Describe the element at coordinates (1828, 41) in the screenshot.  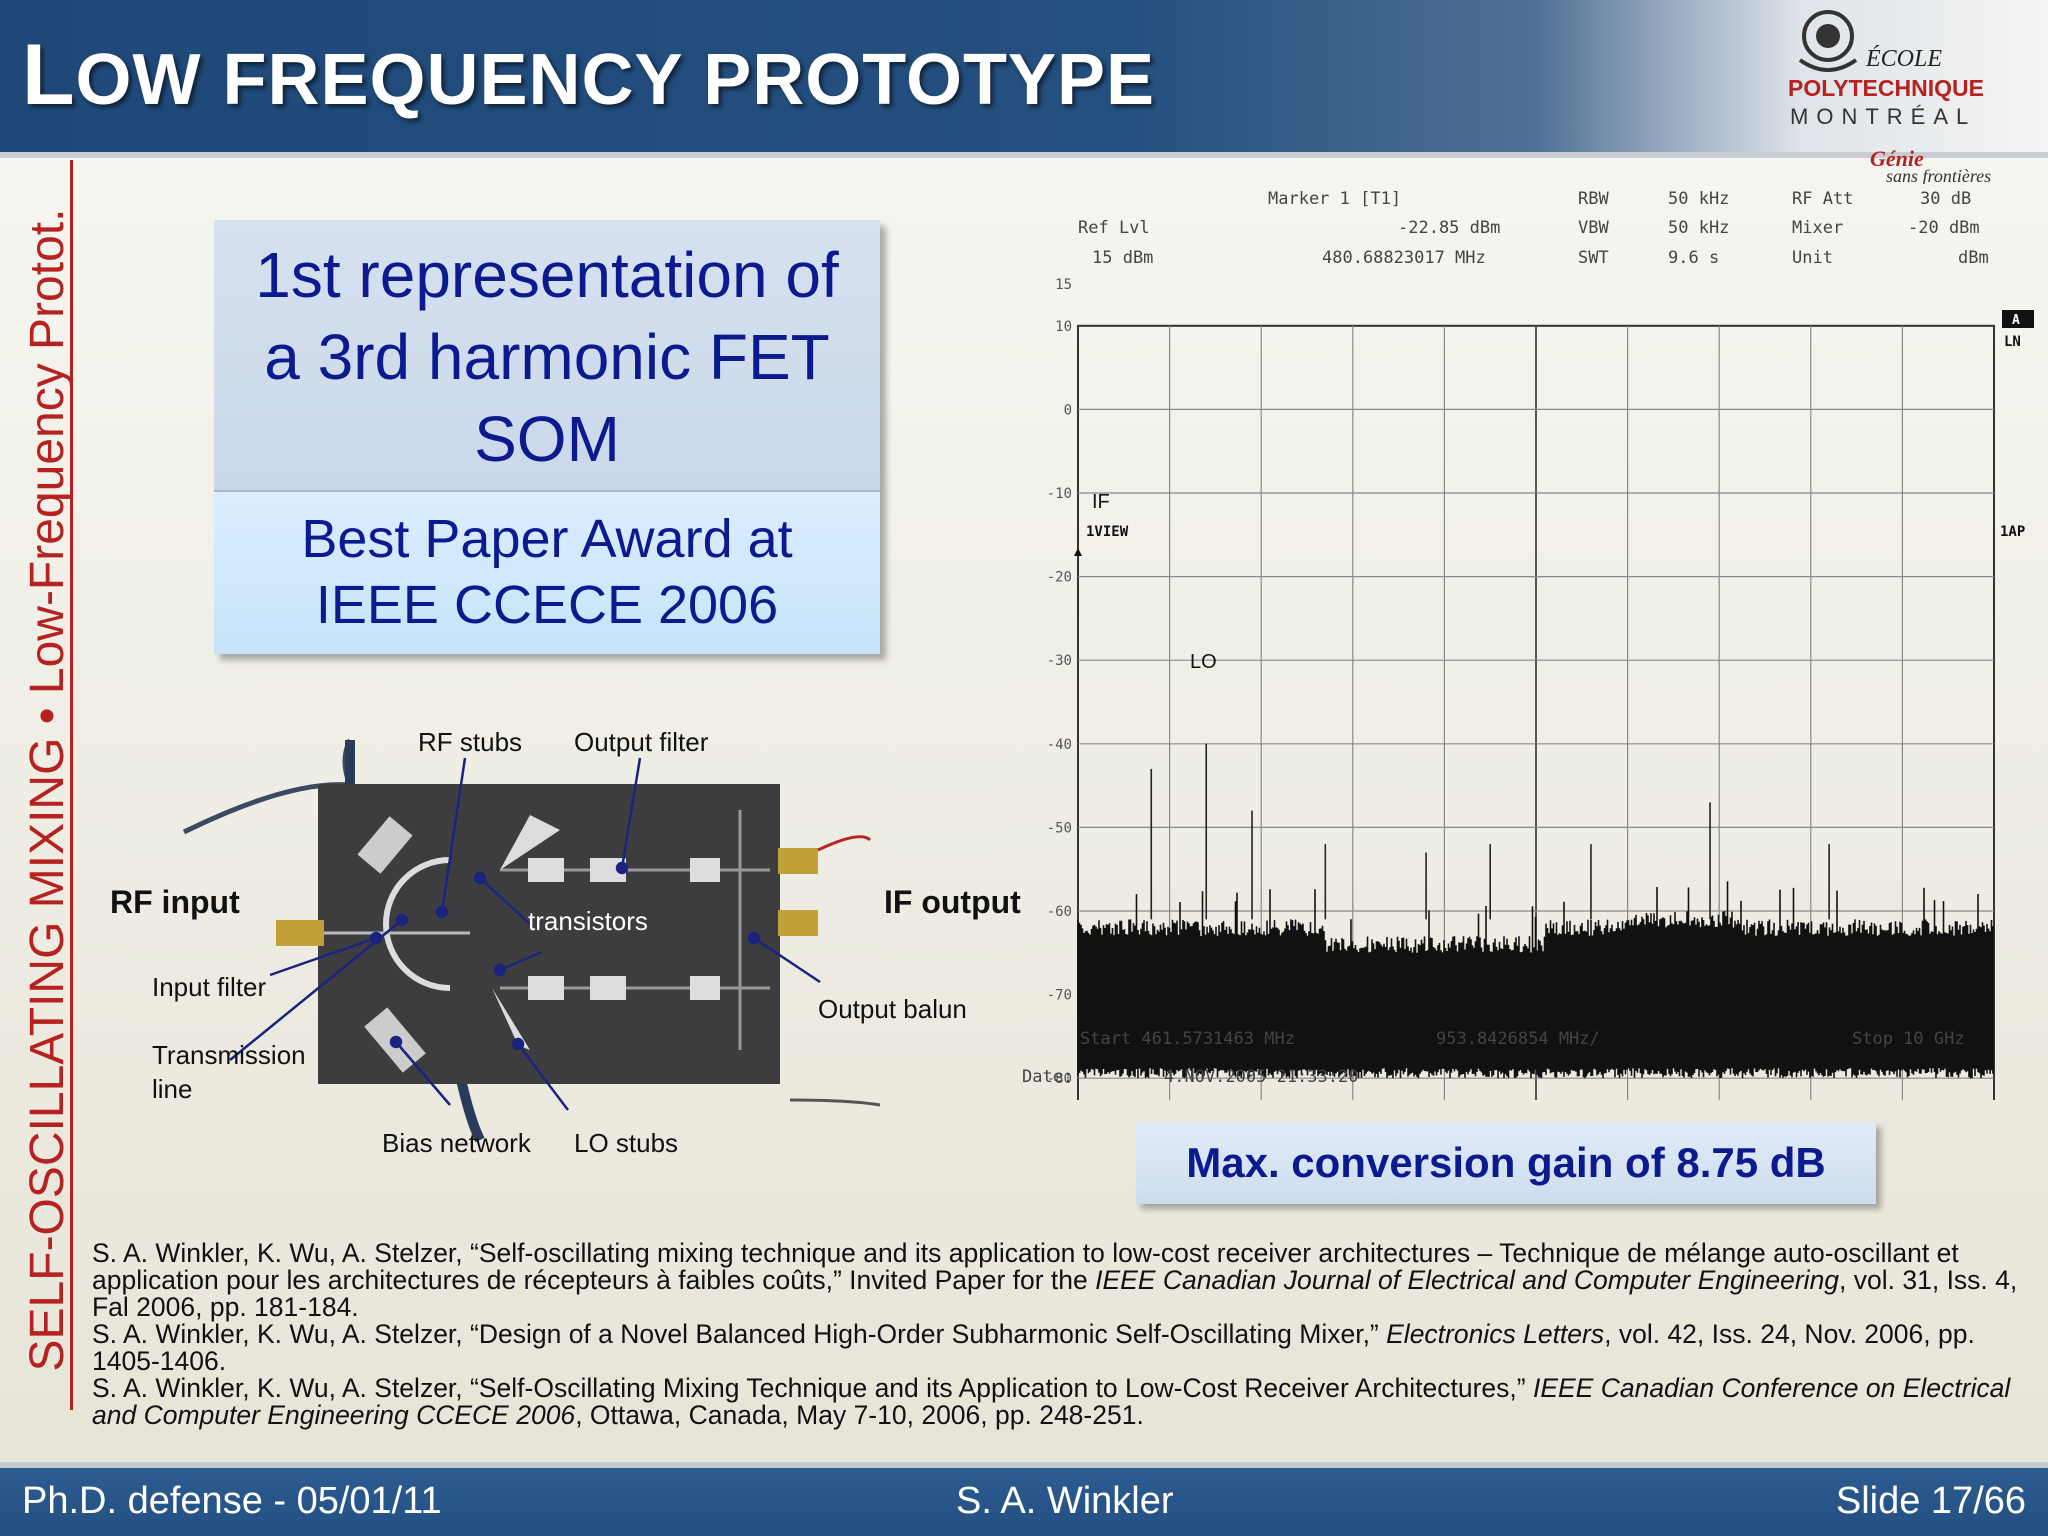
I see `crest-icon` at that location.